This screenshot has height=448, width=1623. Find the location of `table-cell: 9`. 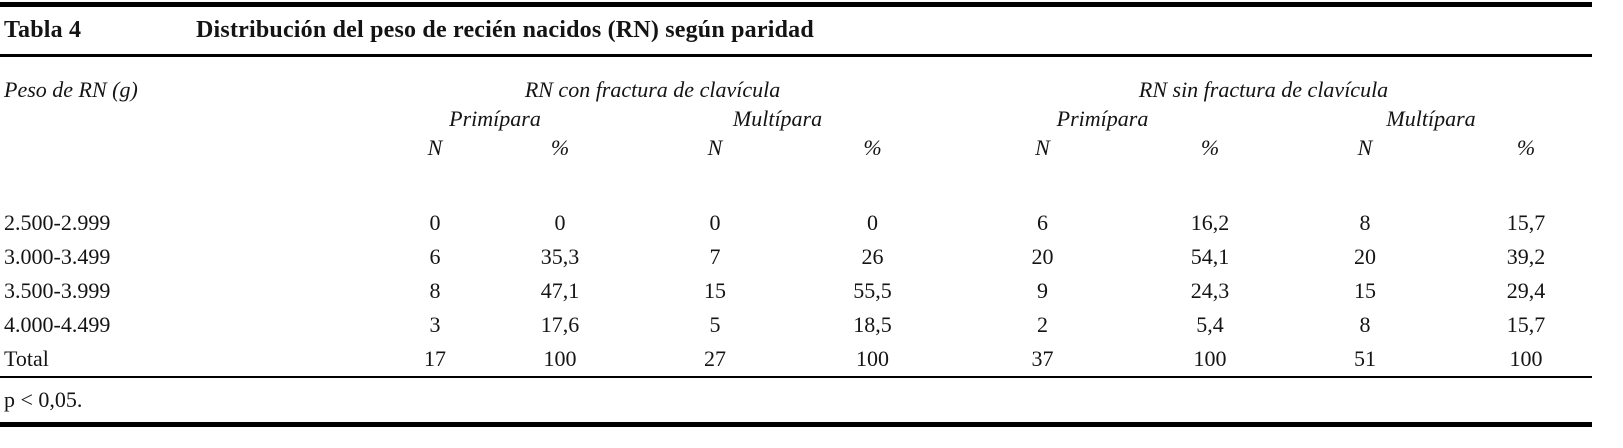

table-cell: 9 is located at coordinates (1043, 290).